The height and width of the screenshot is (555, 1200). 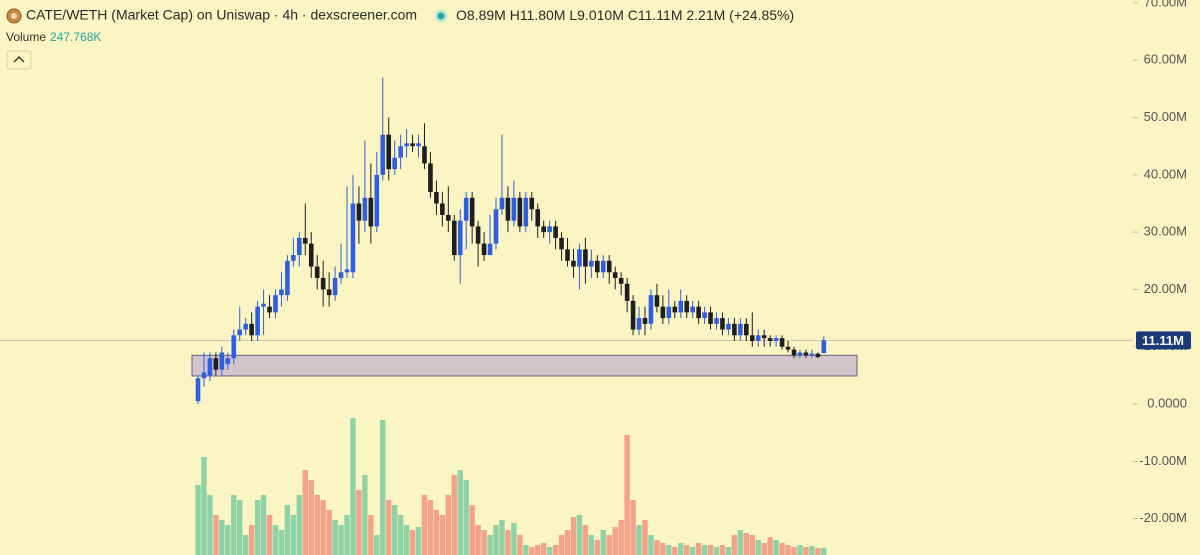 What do you see at coordinates (1163, 340) in the screenshot?
I see `last-price-label: 11.11M` at bounding box center [1163, 340].